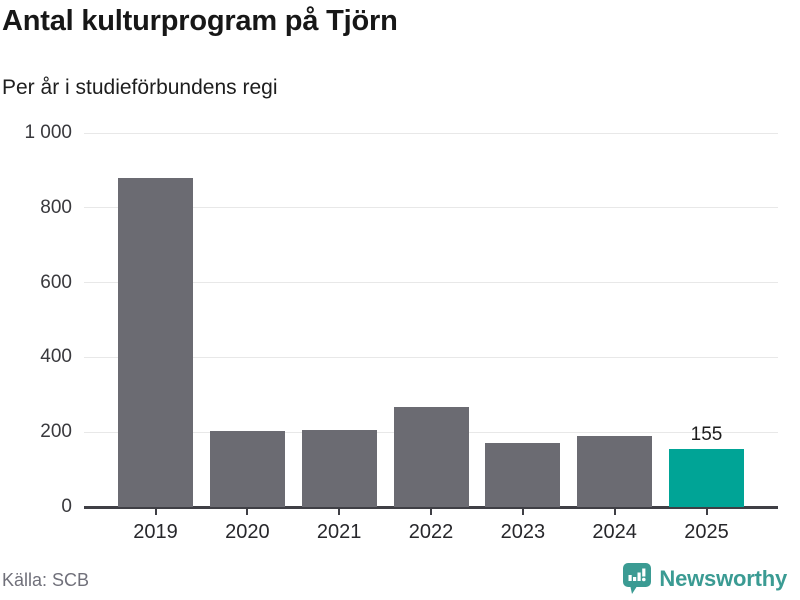 This screenshot has width=800, height=600. I want to click on x-tick-label-2019: 2019, so click(155, 532).